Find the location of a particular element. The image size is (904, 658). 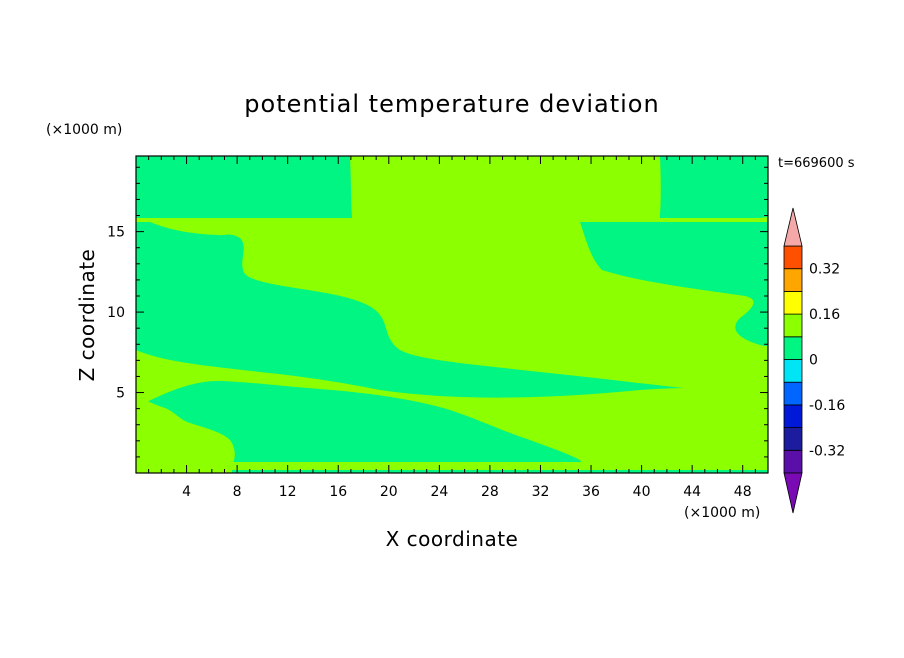

x-tick-label: 20 is located at coordinates (389, 492).